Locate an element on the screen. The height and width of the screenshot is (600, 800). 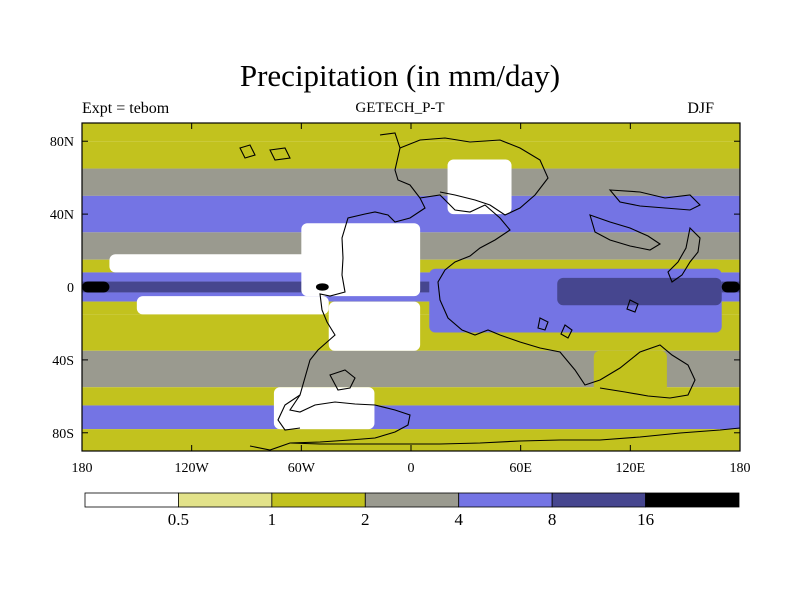
coastline-east-peninsula is located at coordinates (625, 232).